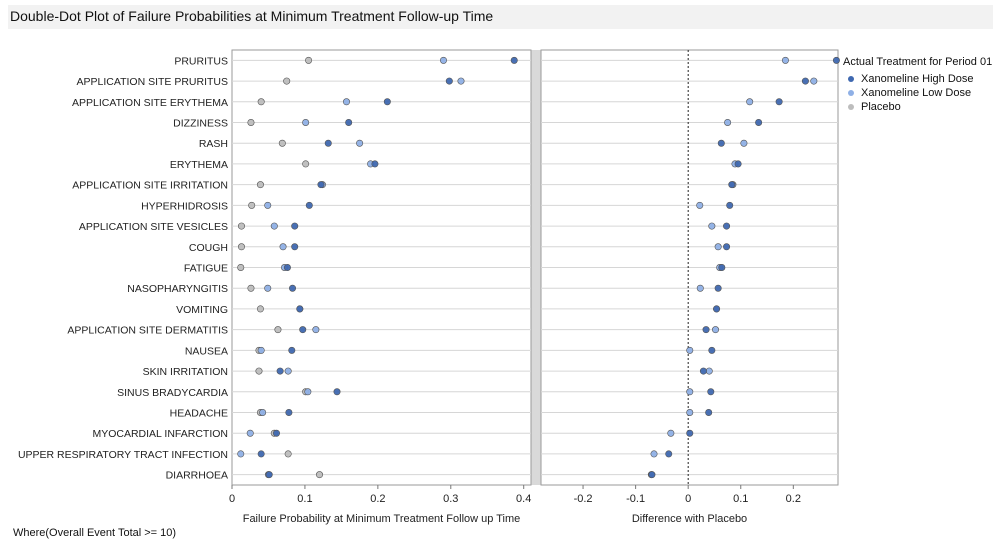  Describe the element at coordinates (690, 412) in the screenshot. I see `point-xanomeline-low-dose-headache` at that location.